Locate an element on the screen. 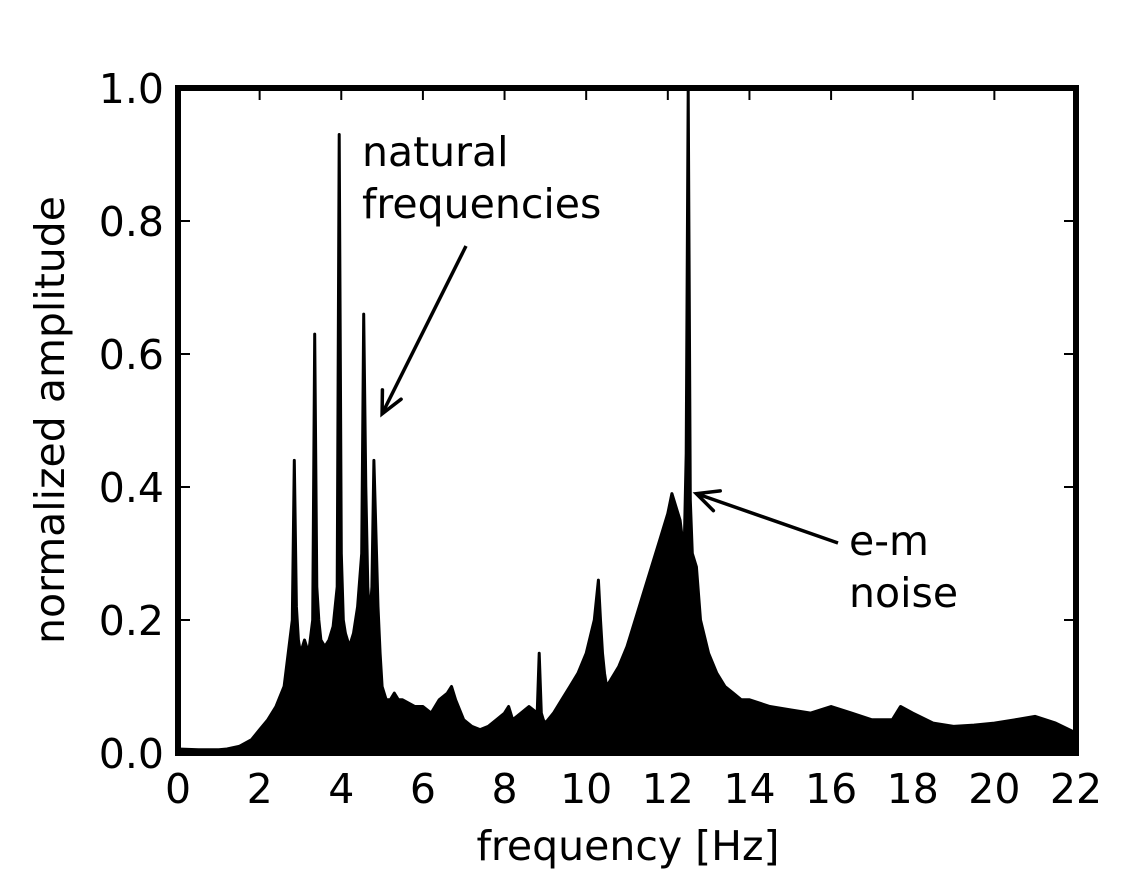 This screenshot has width=1121, height=885. x-tick-label: 4 is located at coordinates (341, 789).